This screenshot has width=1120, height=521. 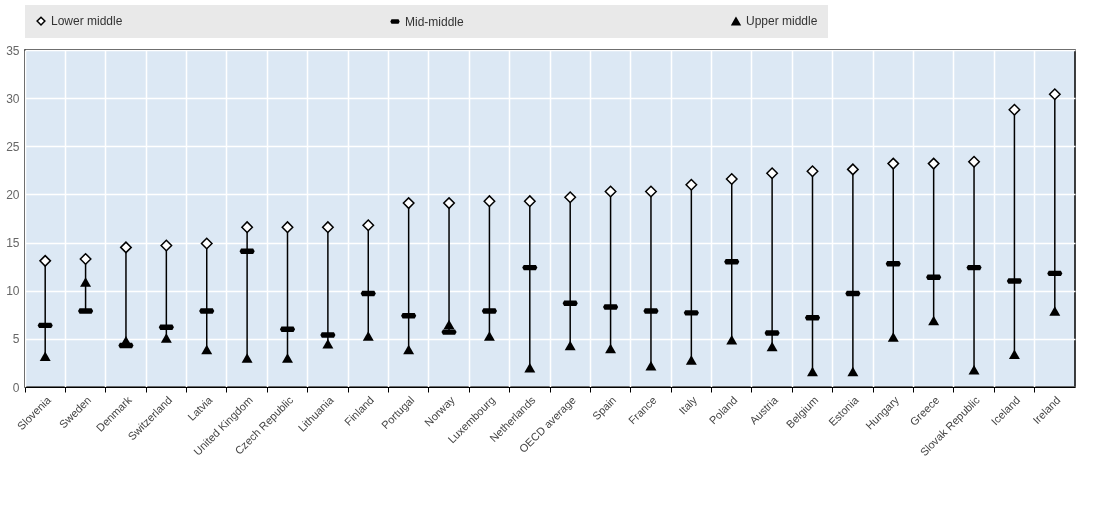 I want to click on y-tick-label: 5, so click(x=16, y=339).